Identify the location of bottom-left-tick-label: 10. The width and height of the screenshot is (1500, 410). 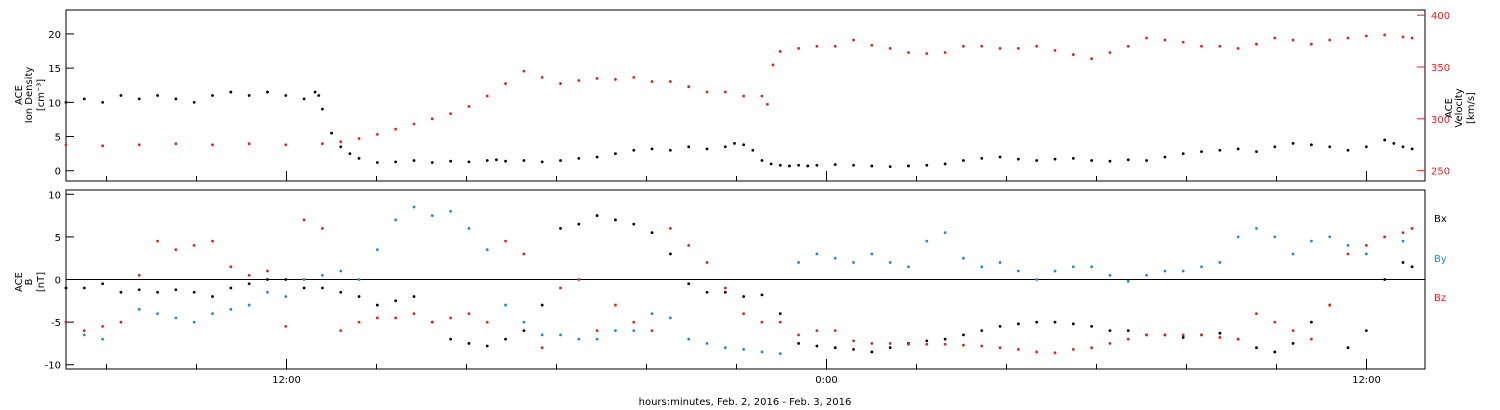
(54, 195).